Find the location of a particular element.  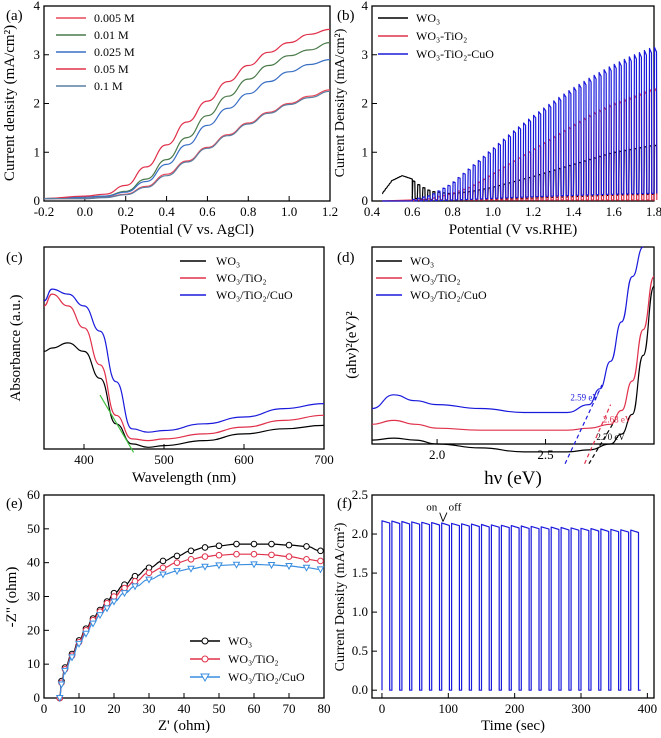

panel-b-xtick-label: 1.0 is located at coordinates (493, 211).